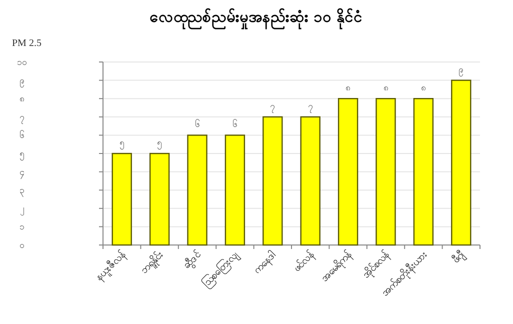 The width and height of the screenshot is (513, 324). Describe the element at coordinates (22, 63) in the screenshot. I see `y-tick-label: ၁၀` at that location.